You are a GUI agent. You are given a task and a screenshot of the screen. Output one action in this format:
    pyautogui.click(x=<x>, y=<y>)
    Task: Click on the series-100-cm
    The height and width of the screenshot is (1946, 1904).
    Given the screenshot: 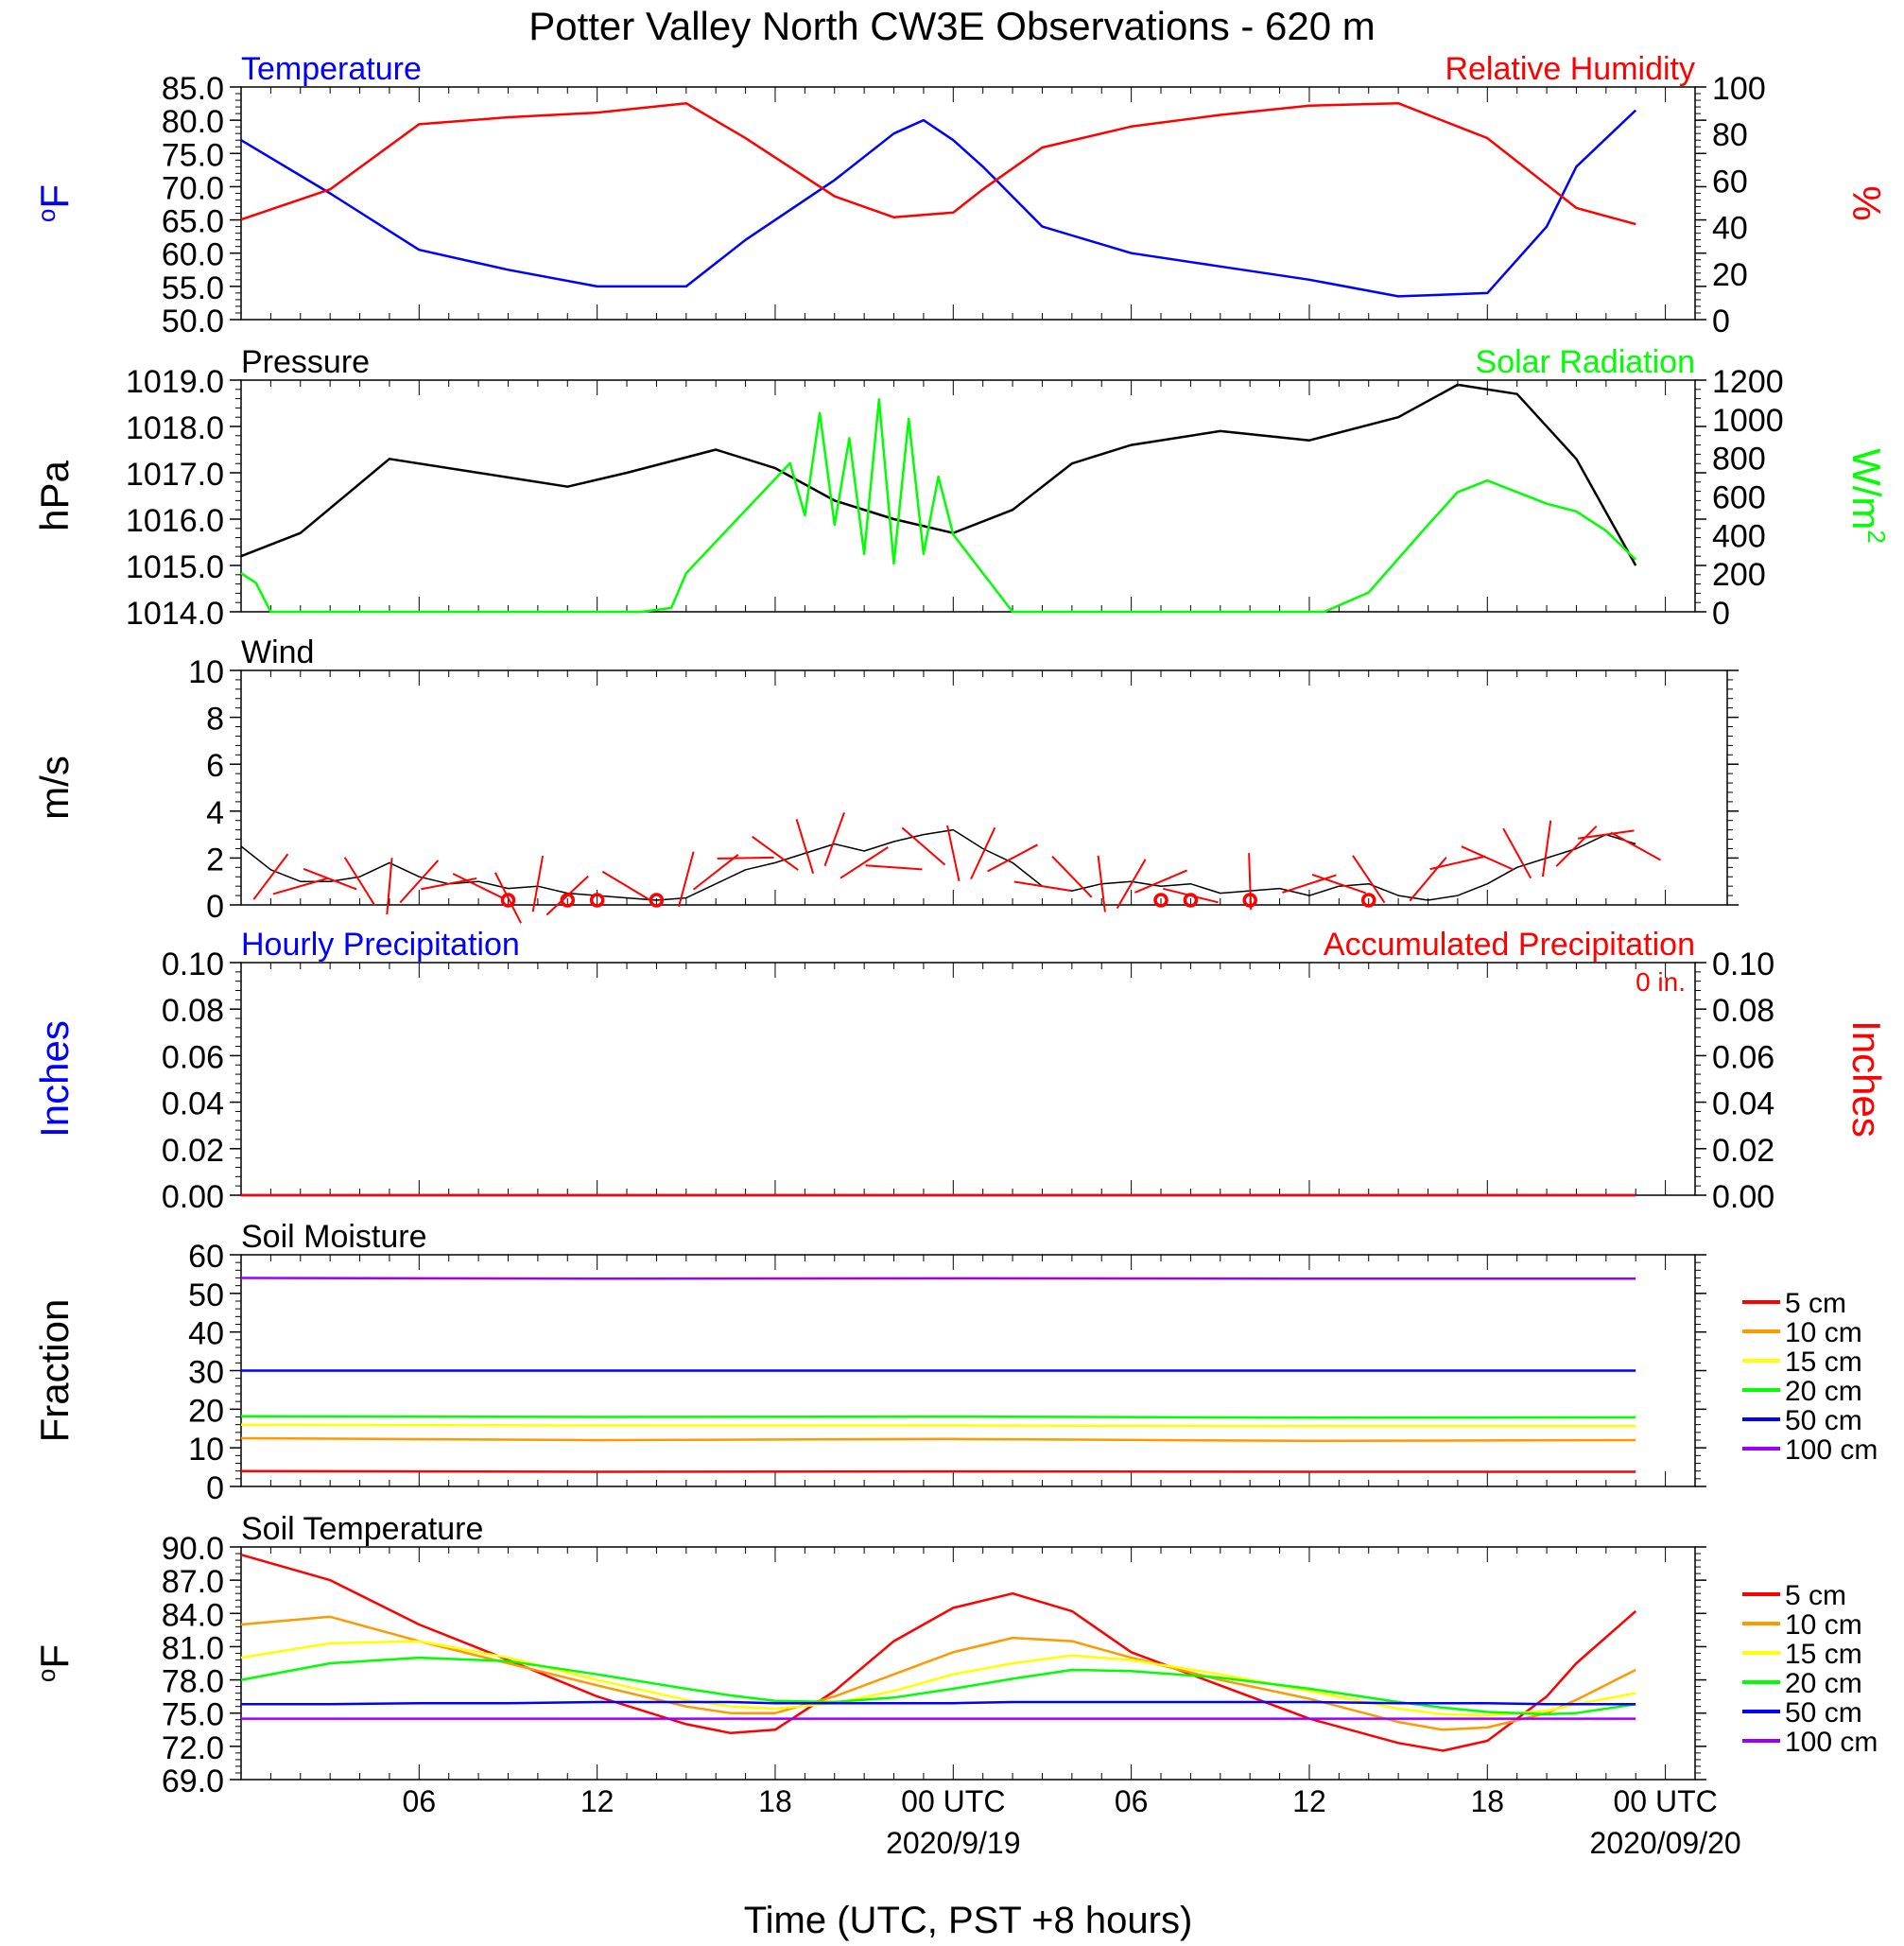 What is the action you would take?
    pyautogui.click(x=938, y=1279)
    